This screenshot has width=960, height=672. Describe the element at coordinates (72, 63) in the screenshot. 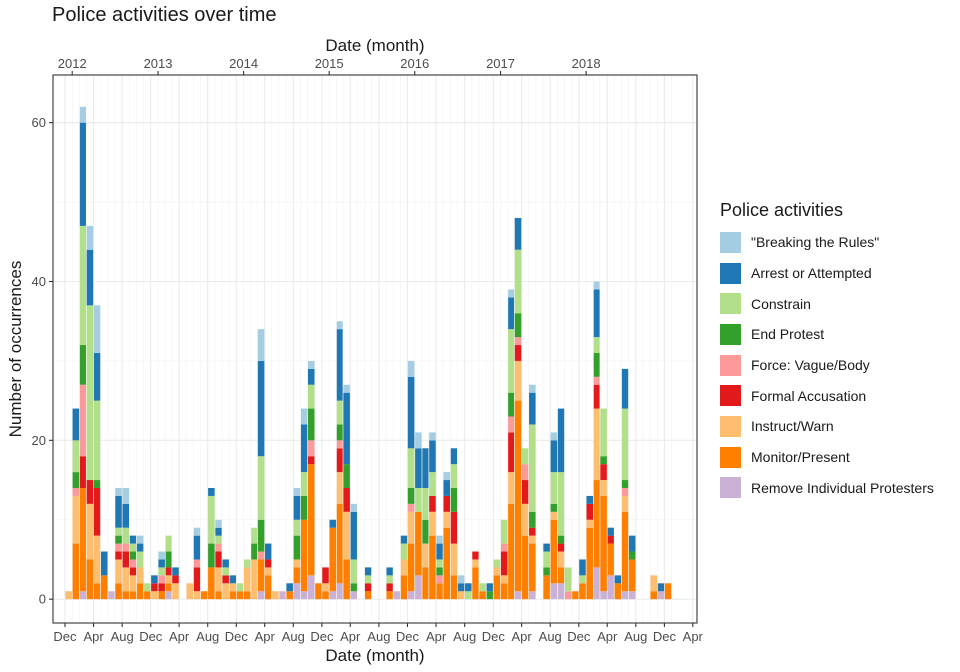

I see `x-top-tick-label: 2012` at that location.